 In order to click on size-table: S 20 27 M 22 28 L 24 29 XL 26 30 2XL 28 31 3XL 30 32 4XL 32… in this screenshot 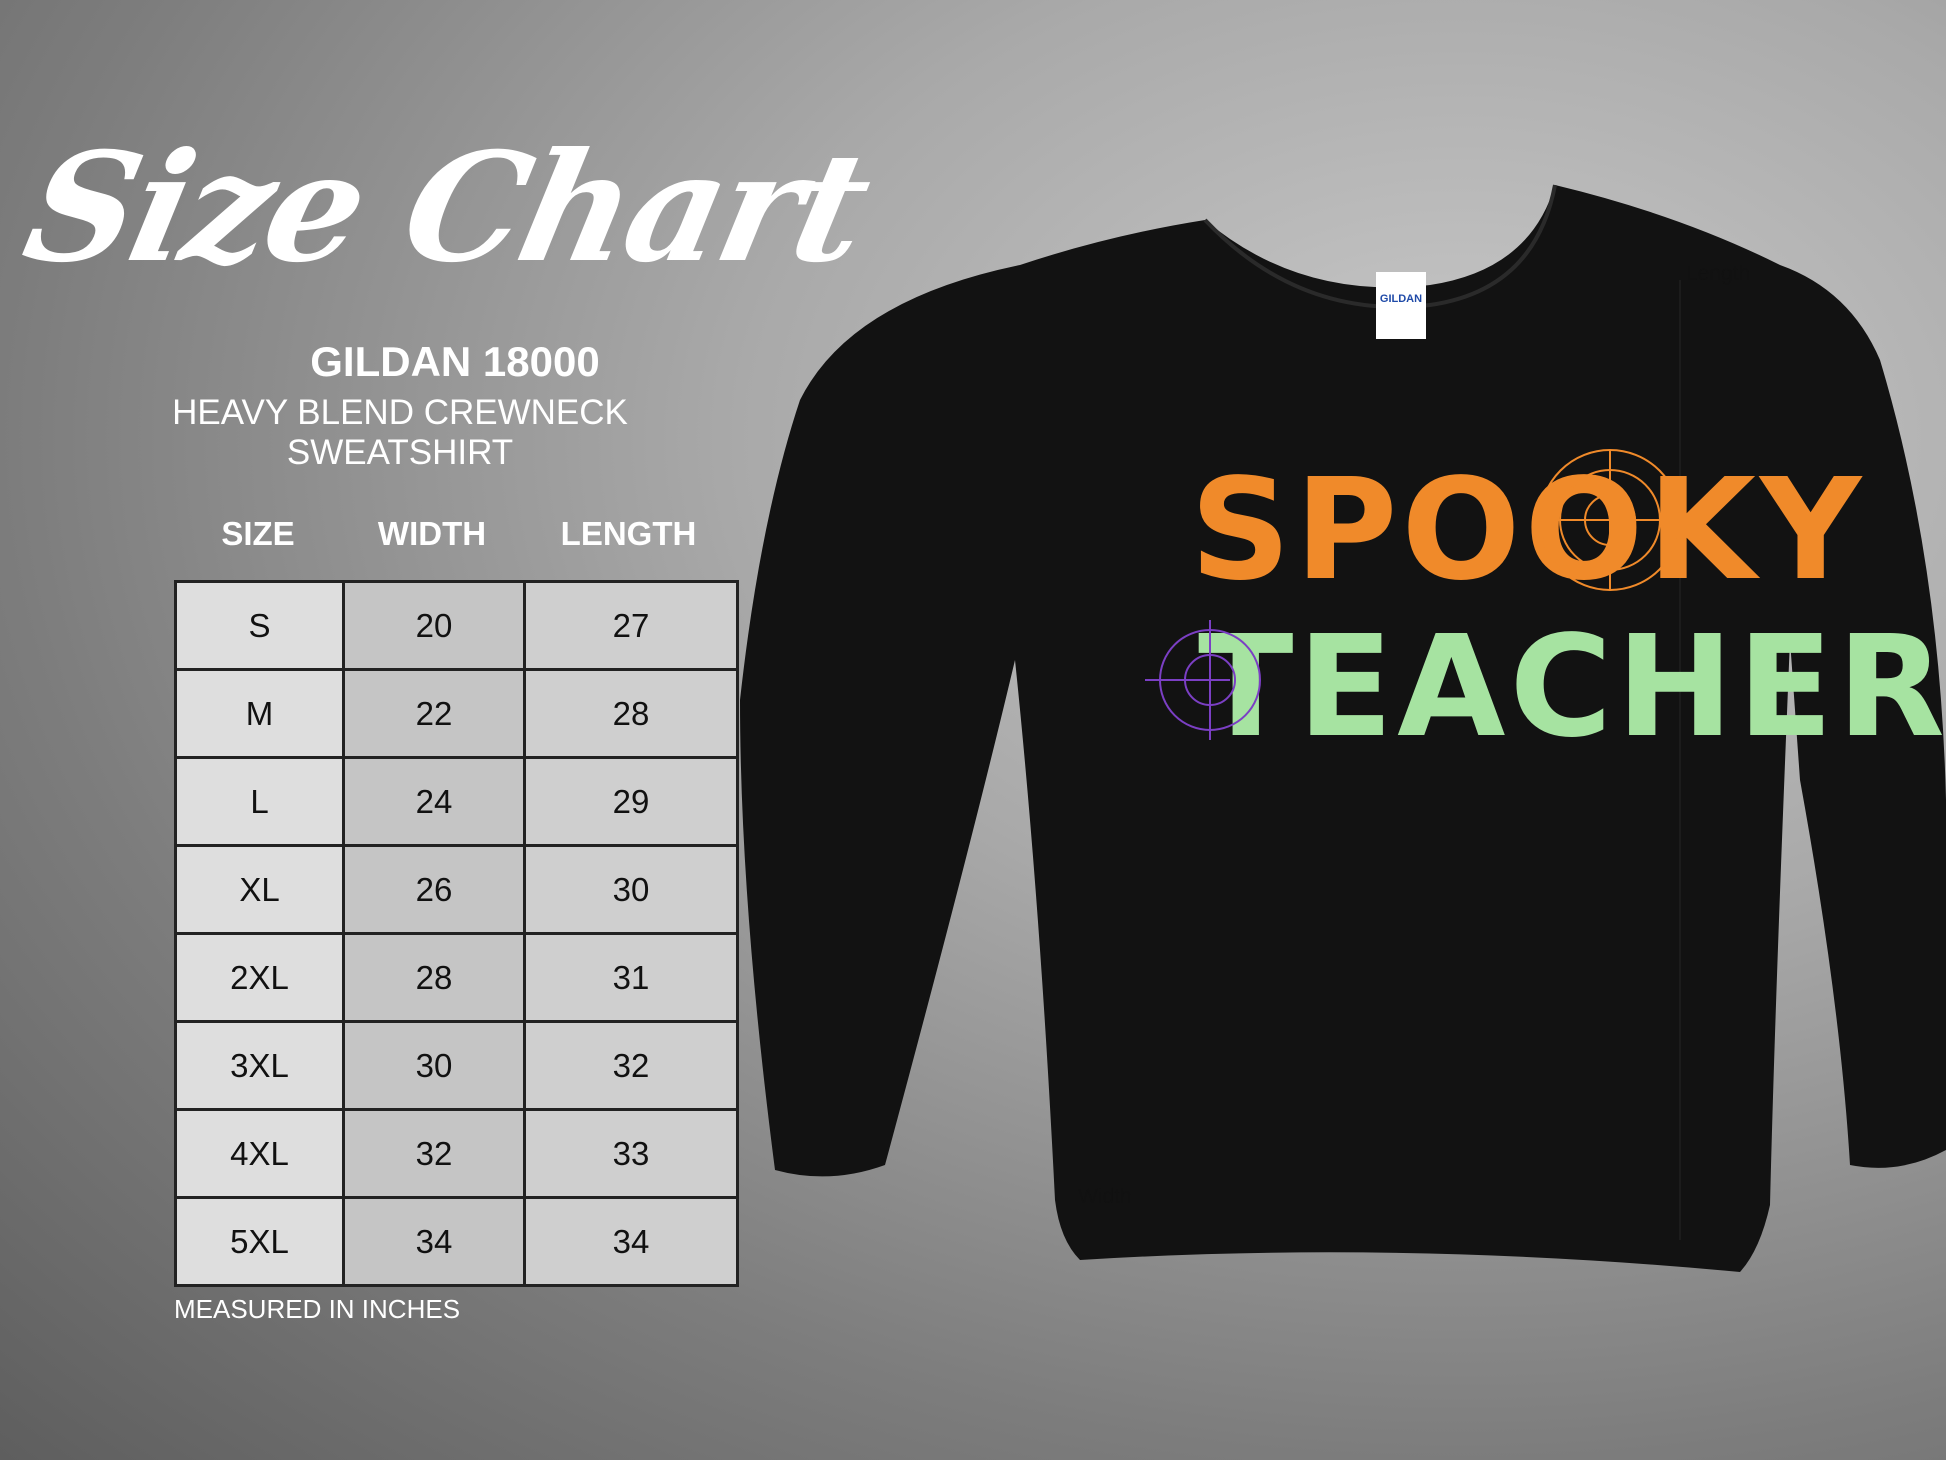, I will do `click(456, 933)`.